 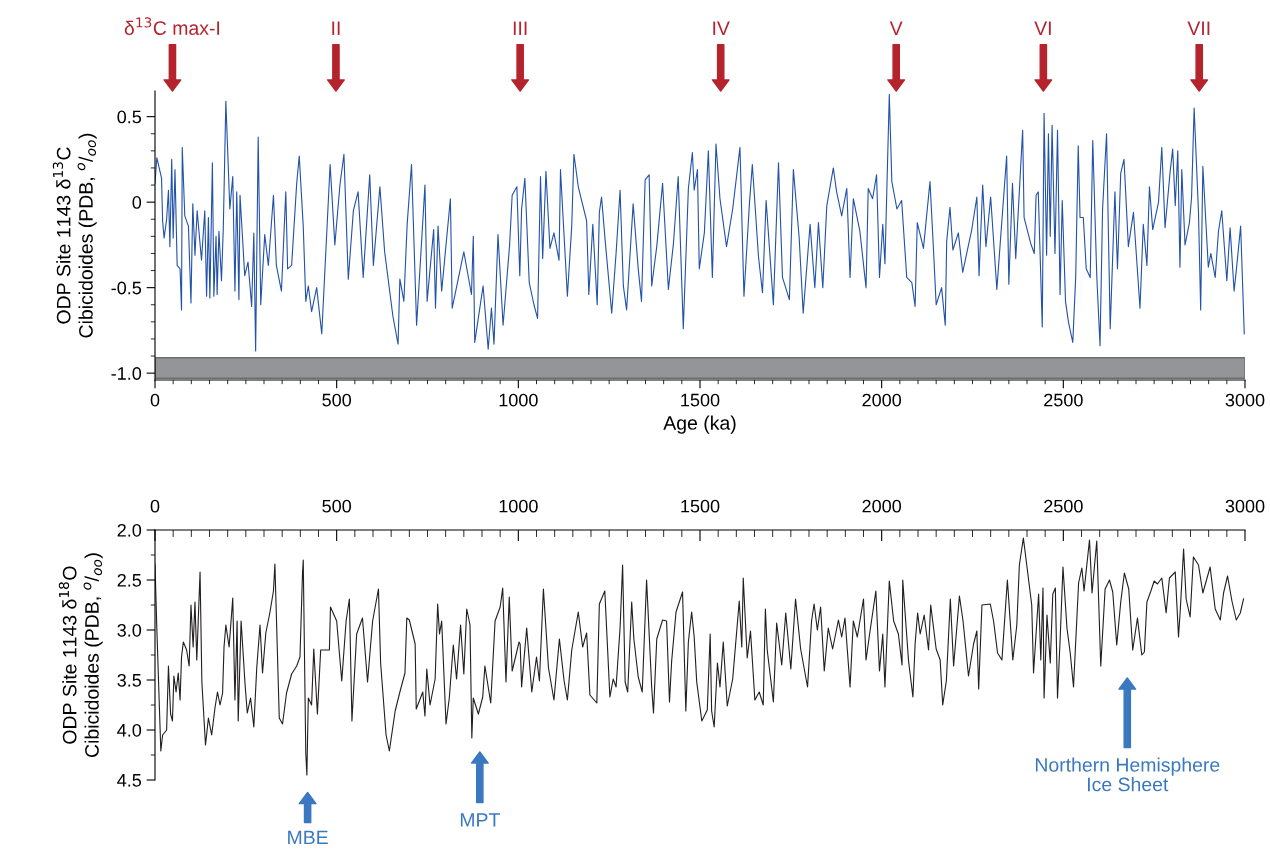 What do you see at coordinates (129, 780) in the screenshot?
I see `y-tick-label: 4.5` at bounding box center [129, 780].